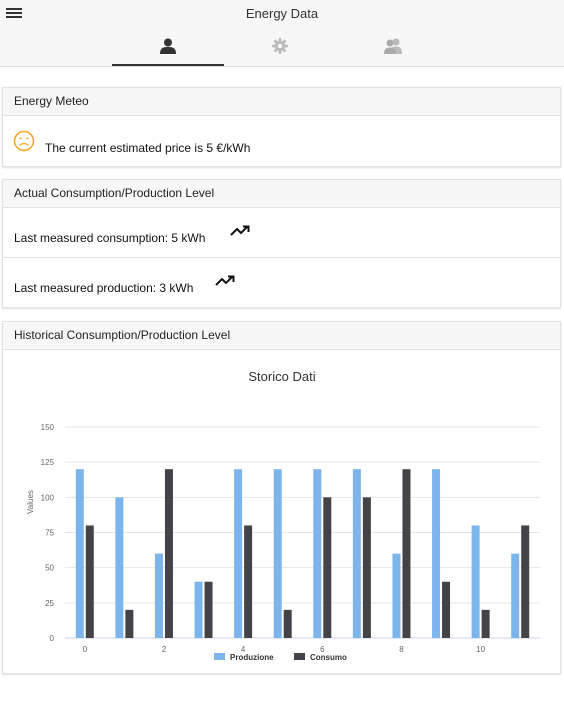 The width and height of the screenshot is (564, 710). I want to click on legend-item-consumo: Consumo, so click(320, 657).